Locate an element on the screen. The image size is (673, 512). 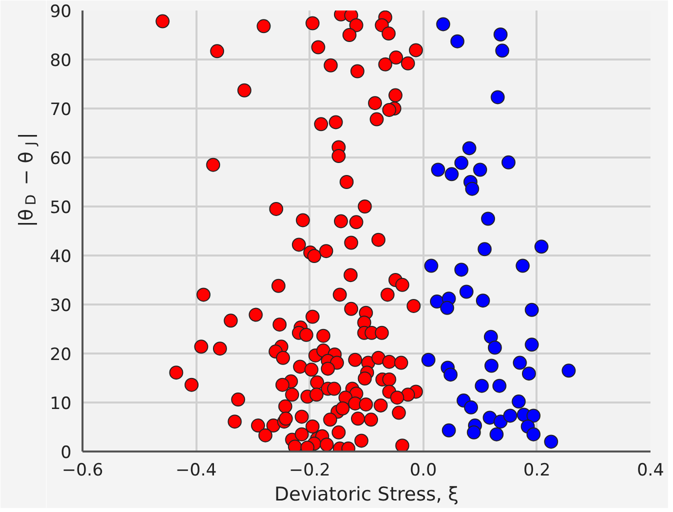
y-tick-label: 50 is located at coordinates (61, 208).